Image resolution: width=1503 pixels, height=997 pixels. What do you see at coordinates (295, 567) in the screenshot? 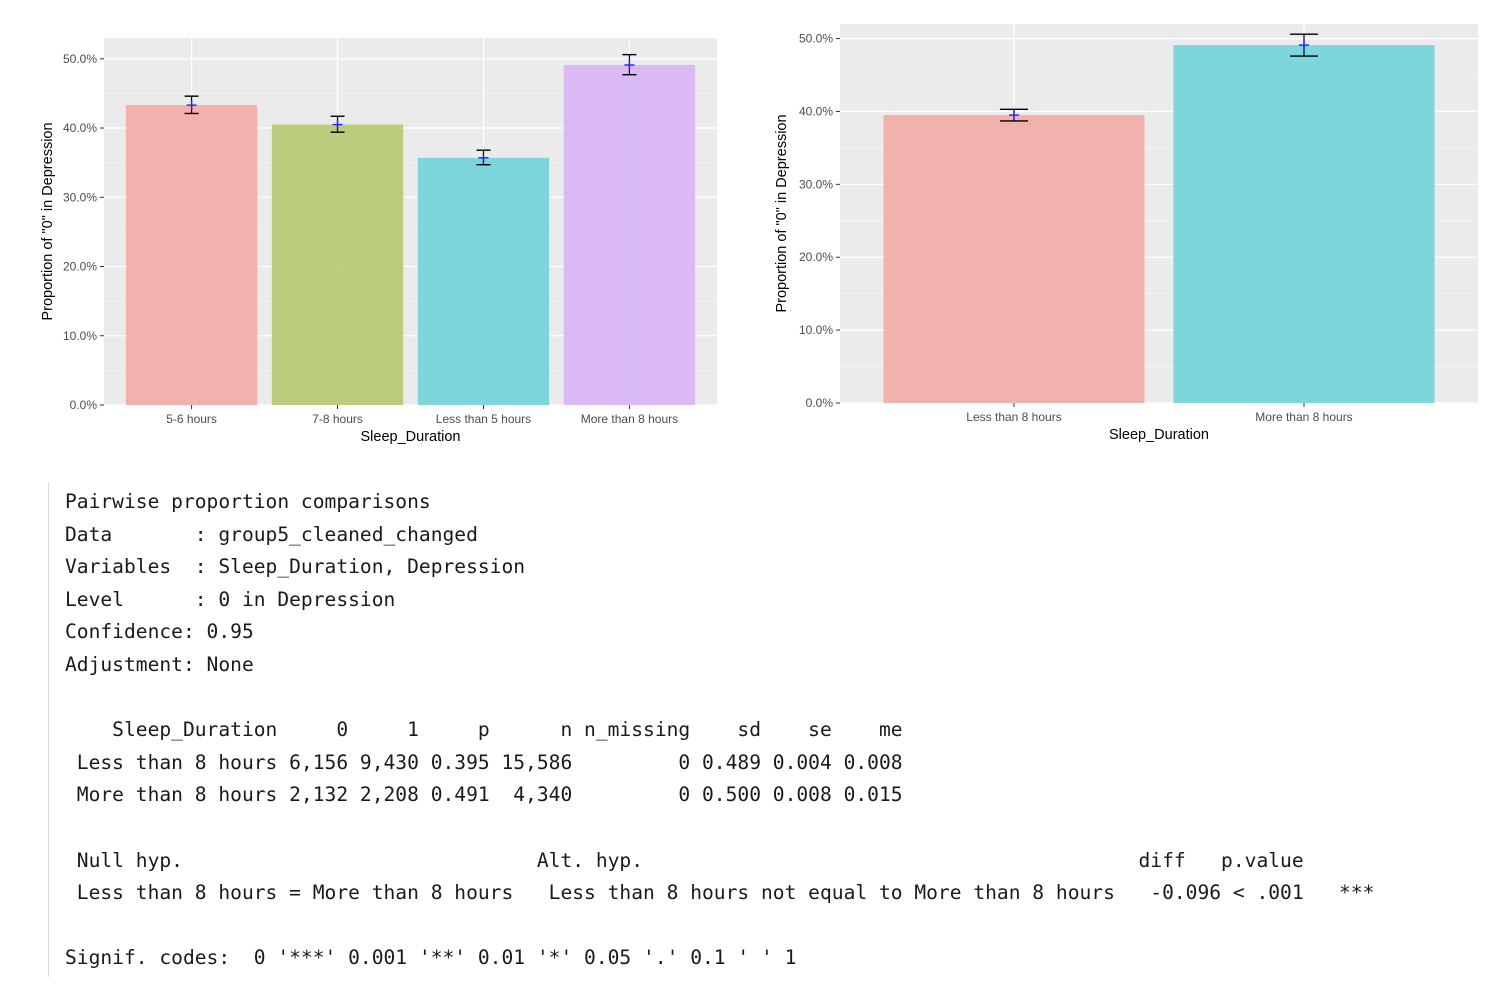
I see `console-line: Variables : Sleep_Duration, Depression` at bounding box center [295, 567].